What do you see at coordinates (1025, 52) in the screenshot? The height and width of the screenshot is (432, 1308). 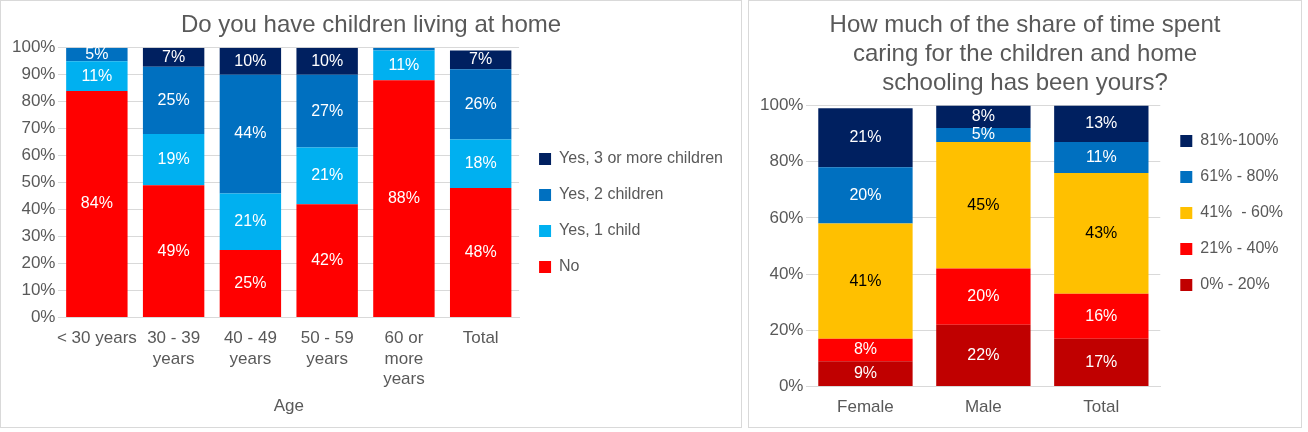 I see `chart-title: How much of the share of time spent caring for the children and home schooling has been yours?` at bounding box center [1025, 52].